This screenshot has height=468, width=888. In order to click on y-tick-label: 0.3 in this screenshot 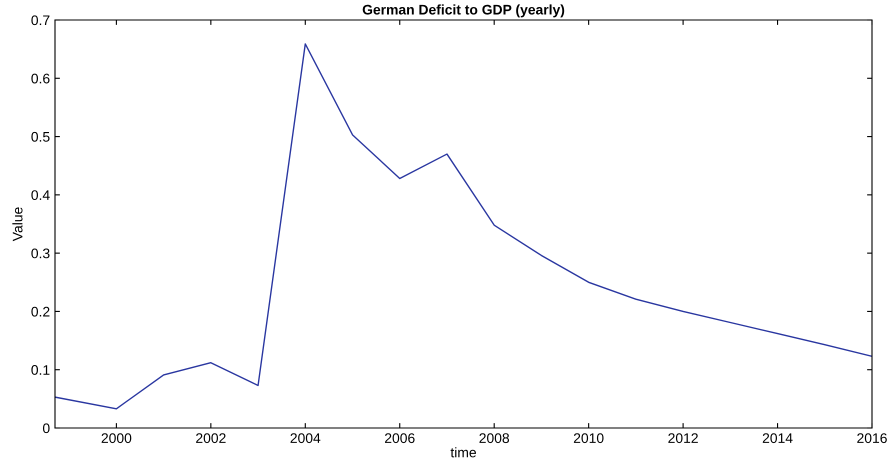, I will do `click(40, 253)`.